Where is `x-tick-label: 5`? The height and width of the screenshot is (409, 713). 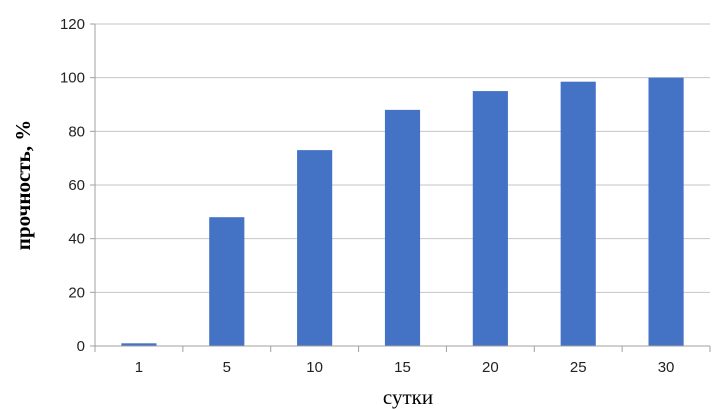
x-tick-label: 5 is located at coordinates (227, 367).